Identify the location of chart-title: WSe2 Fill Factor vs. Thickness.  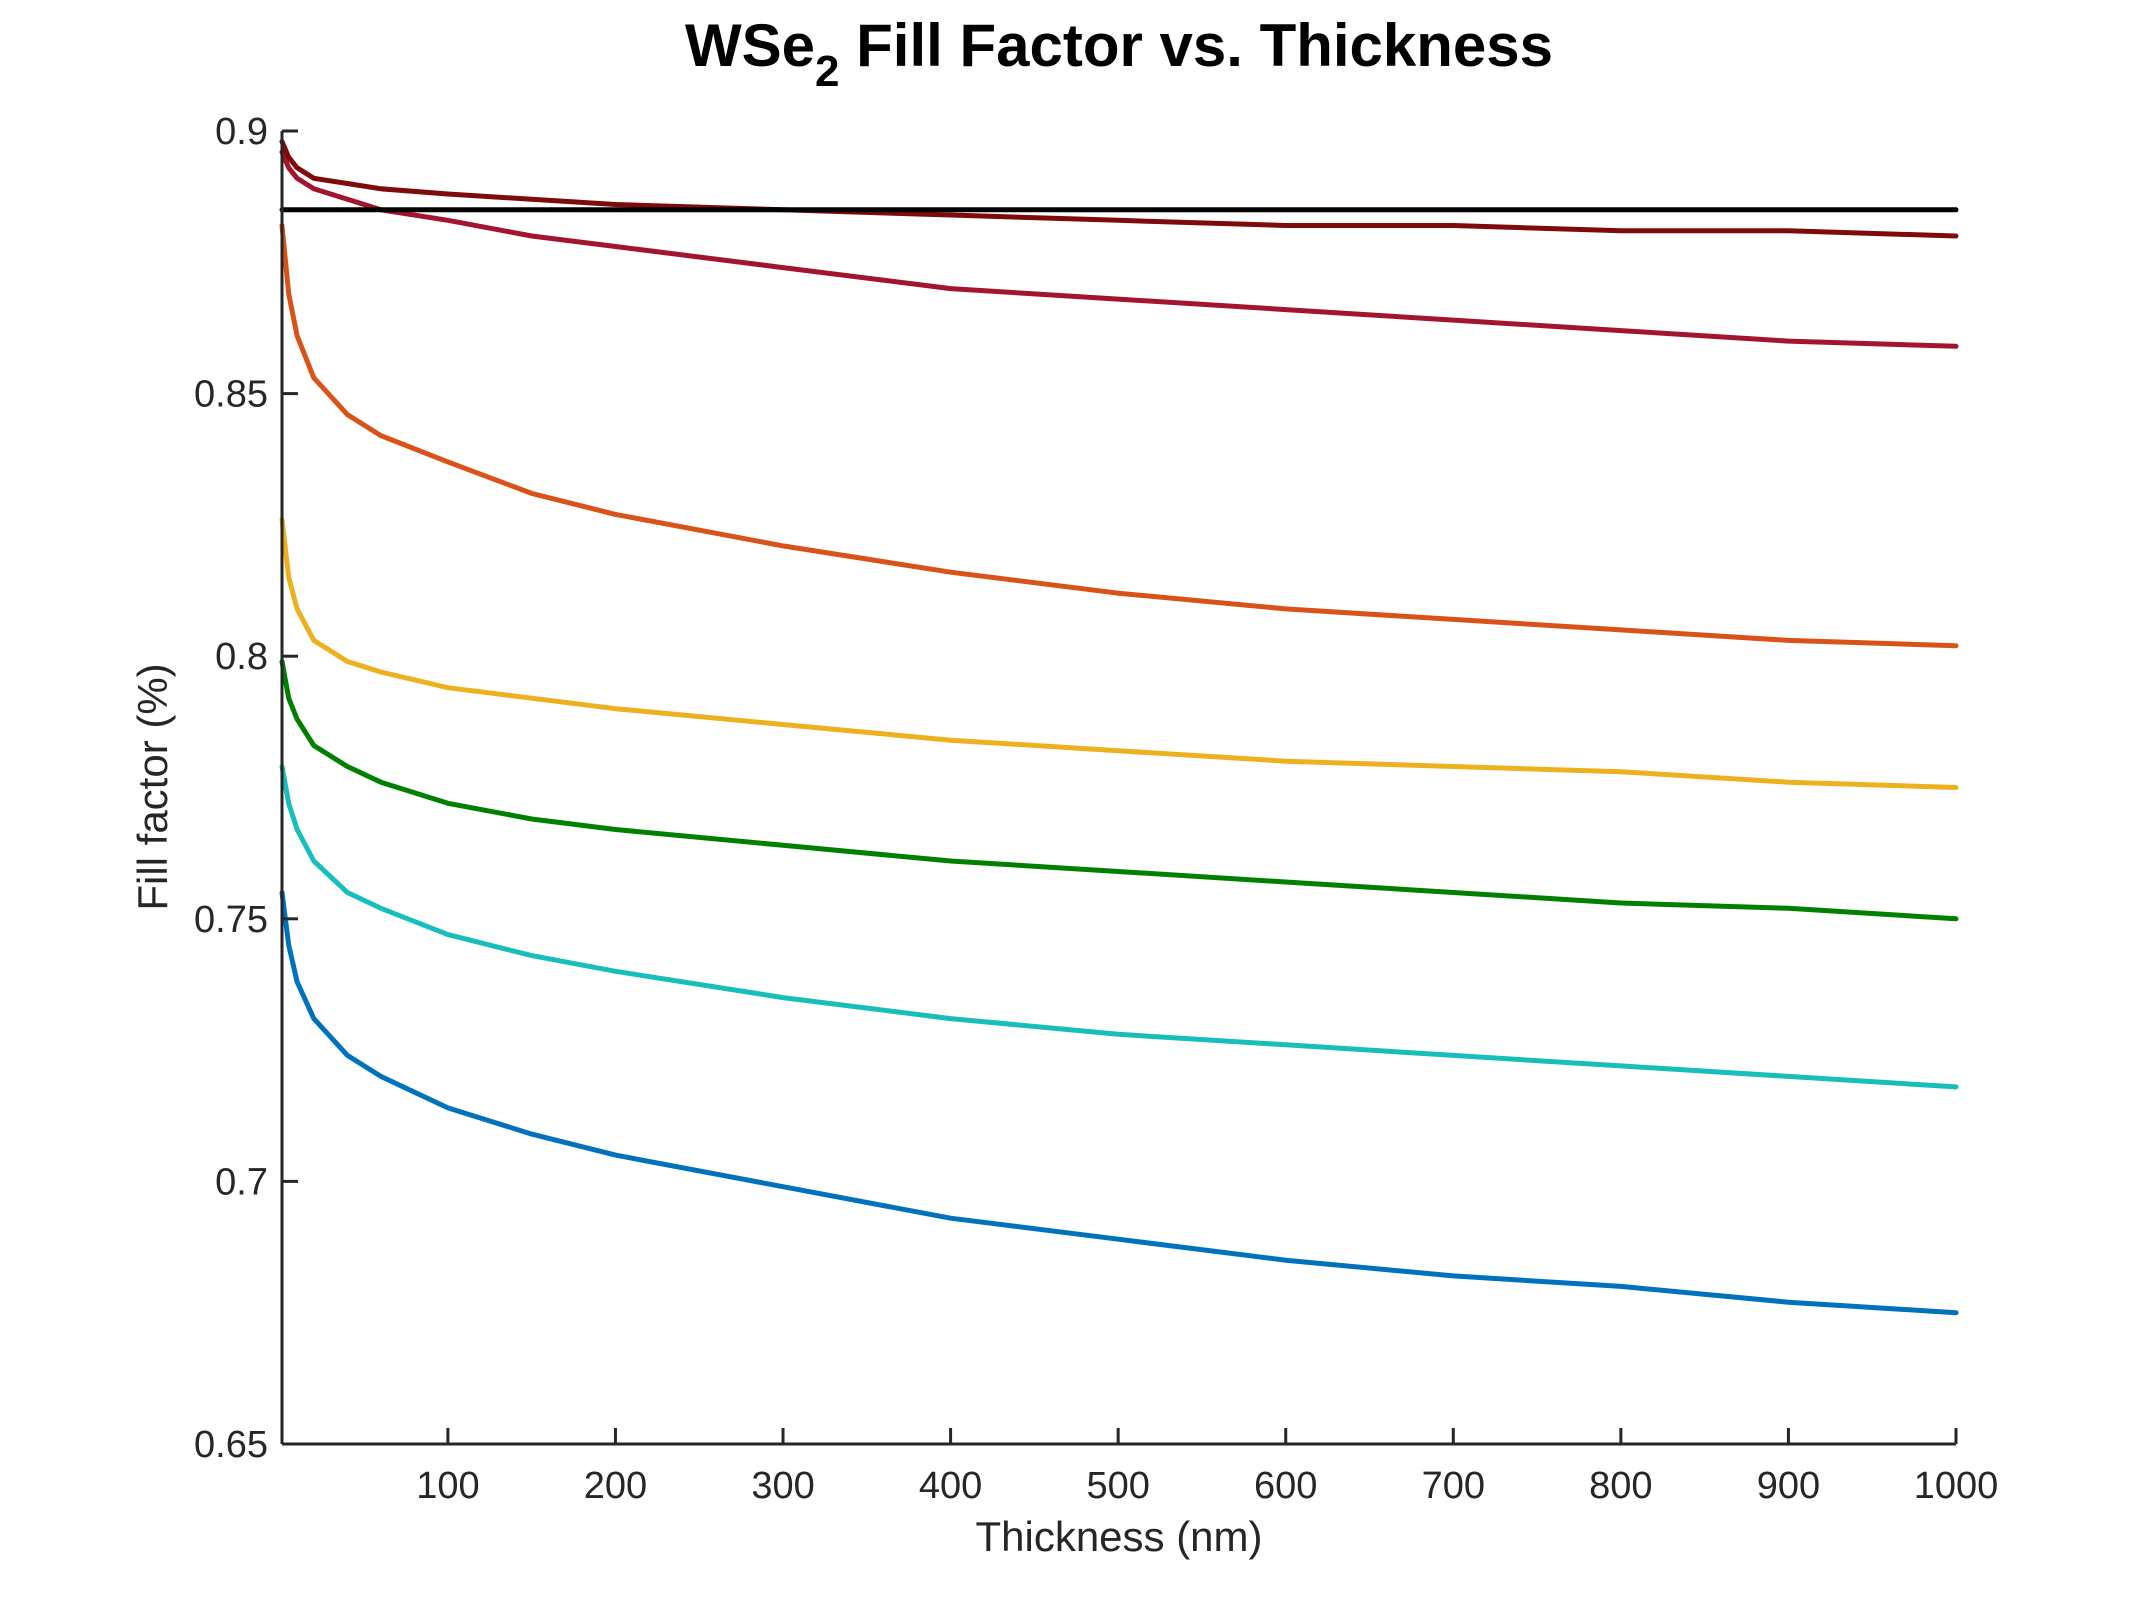
(1119, 54).